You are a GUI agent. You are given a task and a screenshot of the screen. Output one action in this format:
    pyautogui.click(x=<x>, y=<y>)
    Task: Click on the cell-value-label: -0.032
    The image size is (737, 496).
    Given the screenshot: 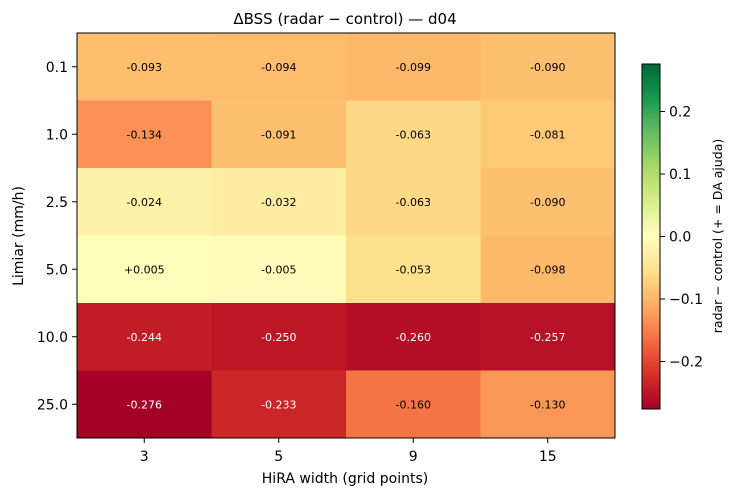 What is the action you would take?
    pyautogui.click(x=278, y=202)
    